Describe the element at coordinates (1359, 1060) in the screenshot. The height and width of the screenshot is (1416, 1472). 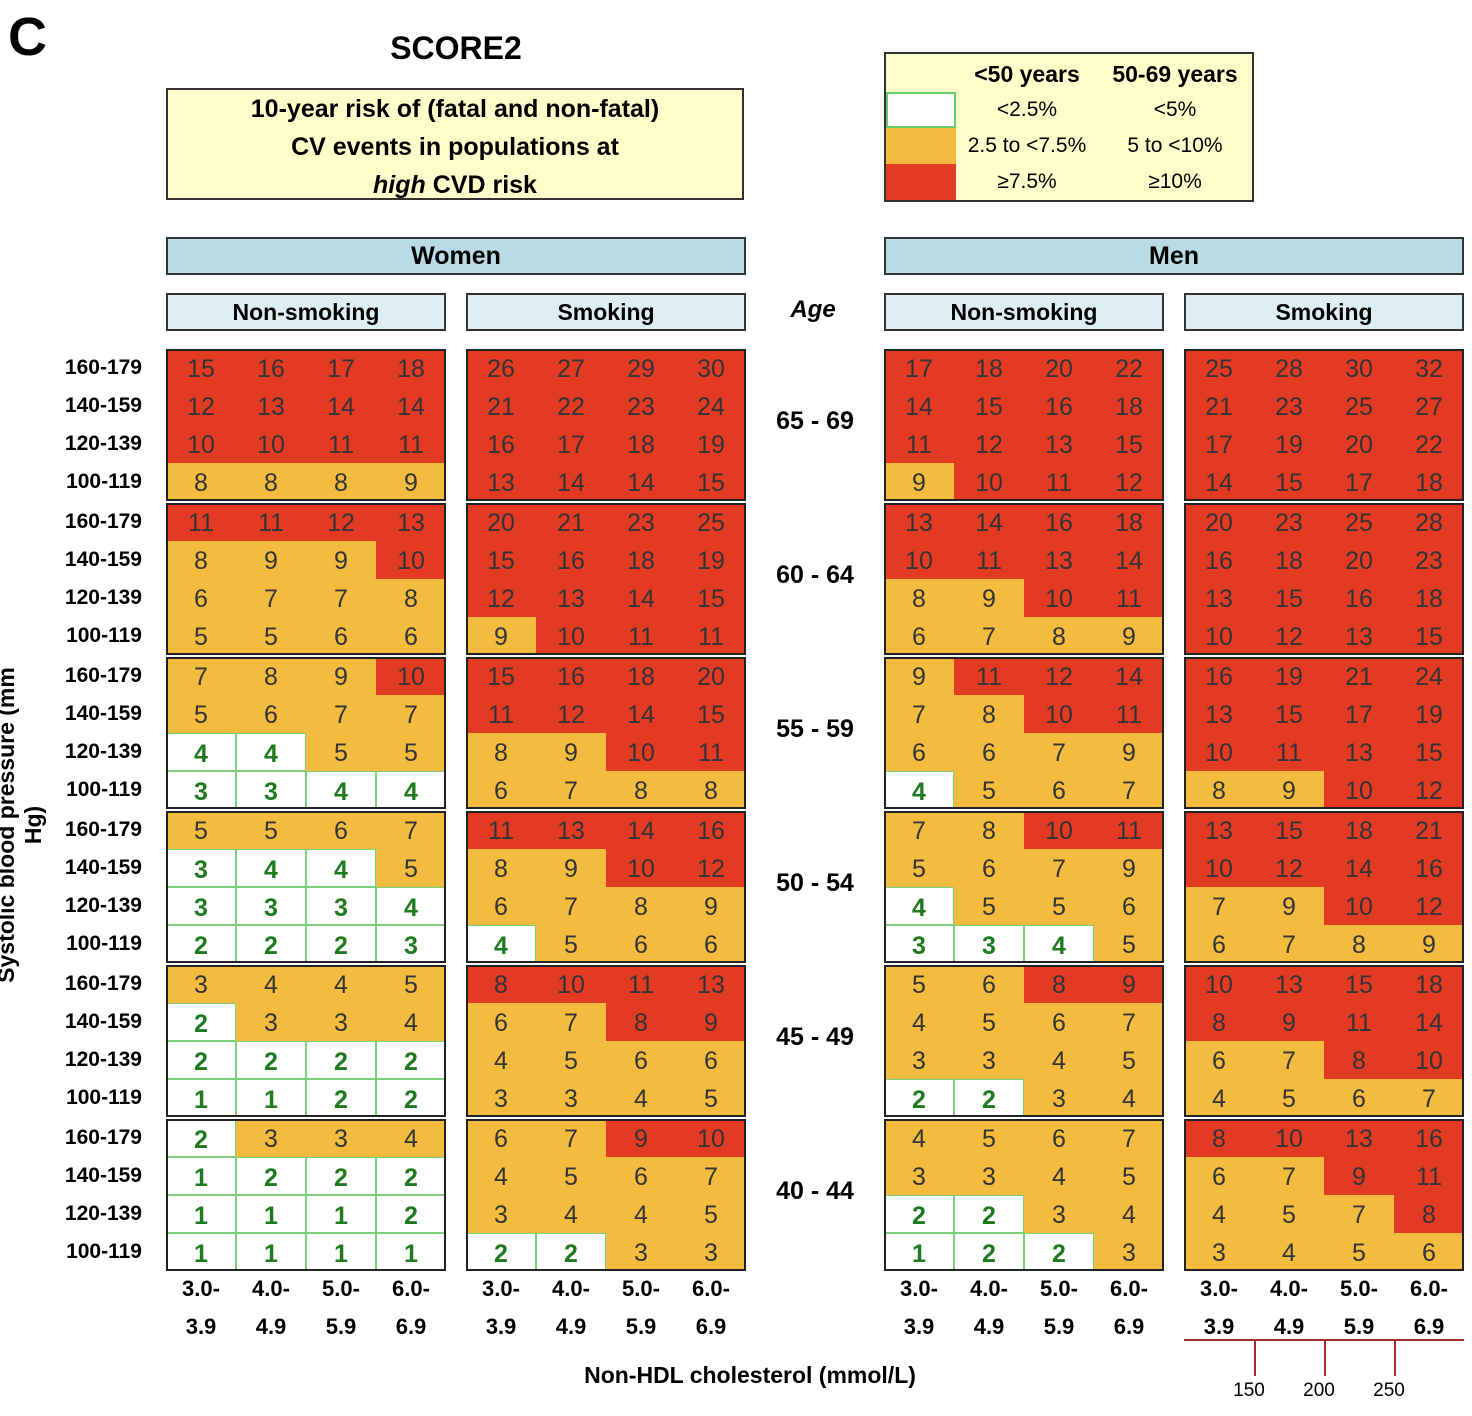
I see `risk-cell-men-smoking: 8` at that location.